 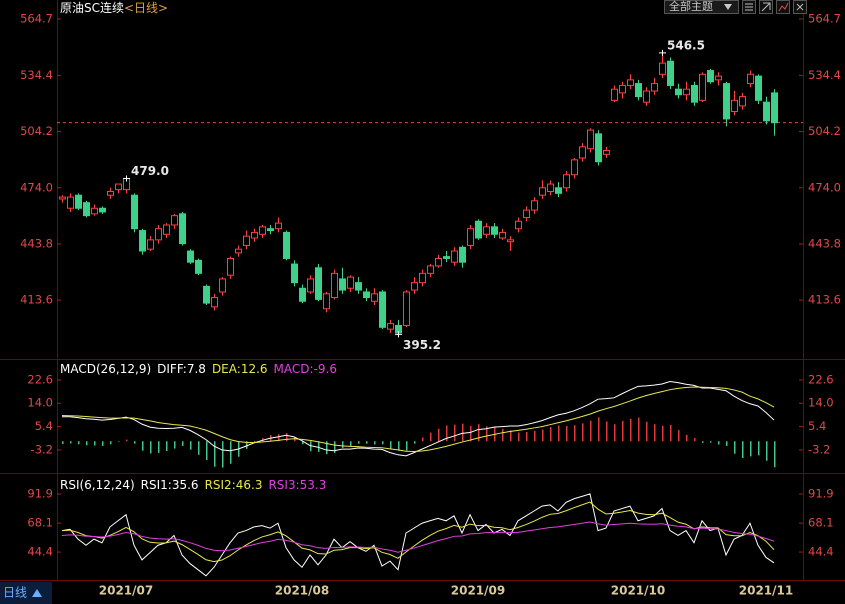 I want to click on legend-title: RSI(6,12,24), so click(x=97, y=485).